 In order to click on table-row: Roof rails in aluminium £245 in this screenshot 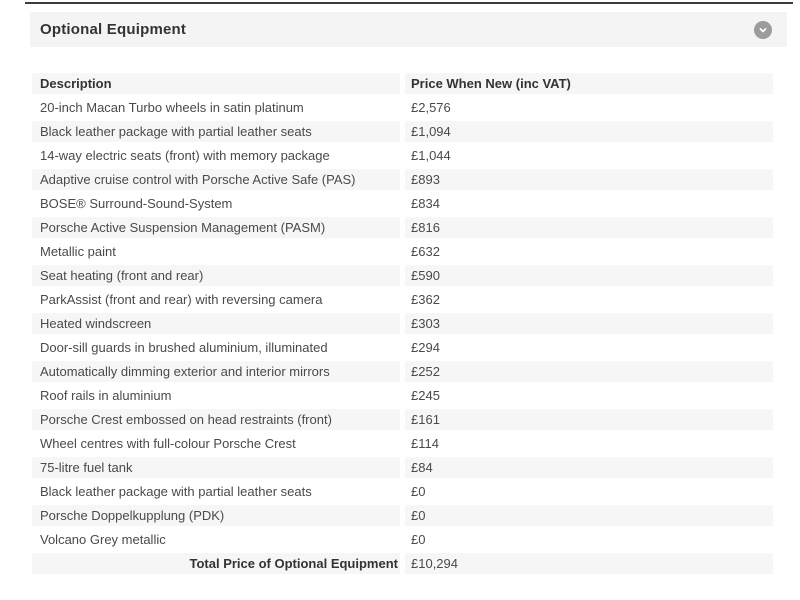, I will do `click(402, 395)`.